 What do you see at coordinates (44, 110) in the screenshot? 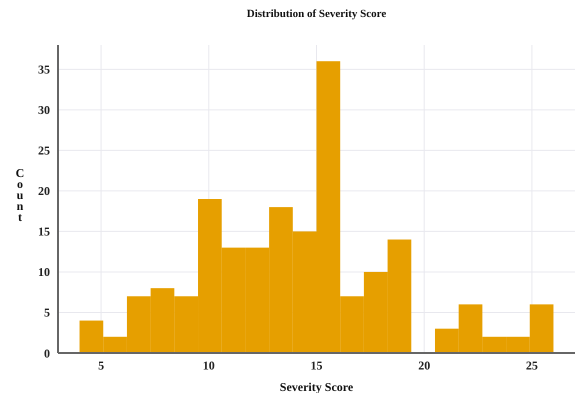
I see `y-tick-label: 30` at bounding box center [44, 110].